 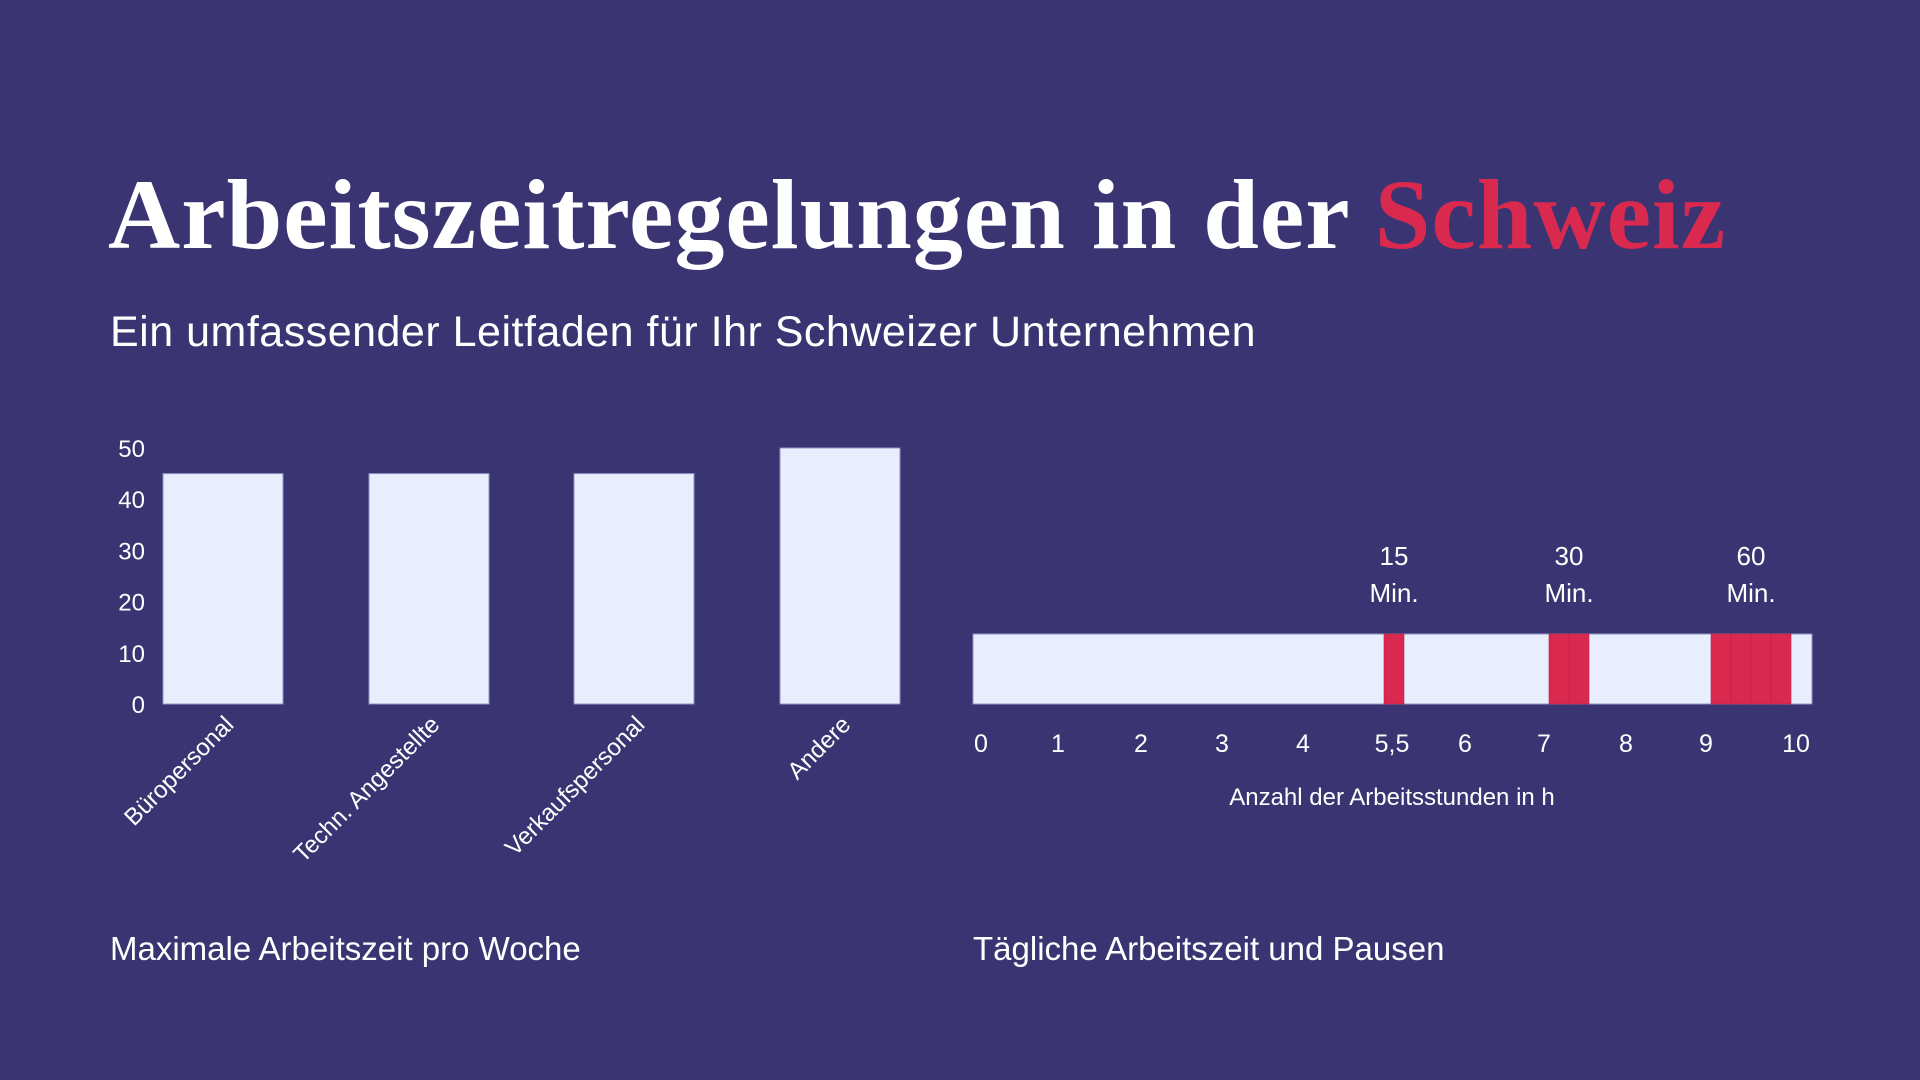 I want to click on bar-techn-angestellte, so click(x=429, y=589).